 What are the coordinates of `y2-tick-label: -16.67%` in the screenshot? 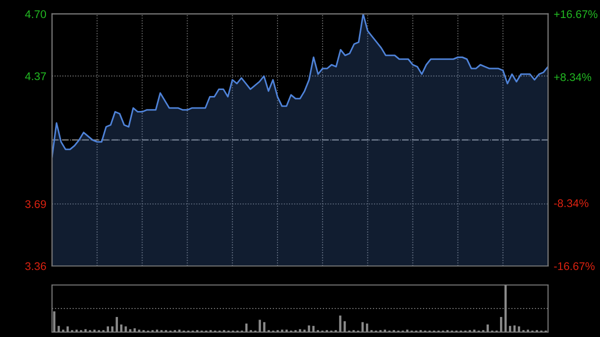 It's located at (574, 266).